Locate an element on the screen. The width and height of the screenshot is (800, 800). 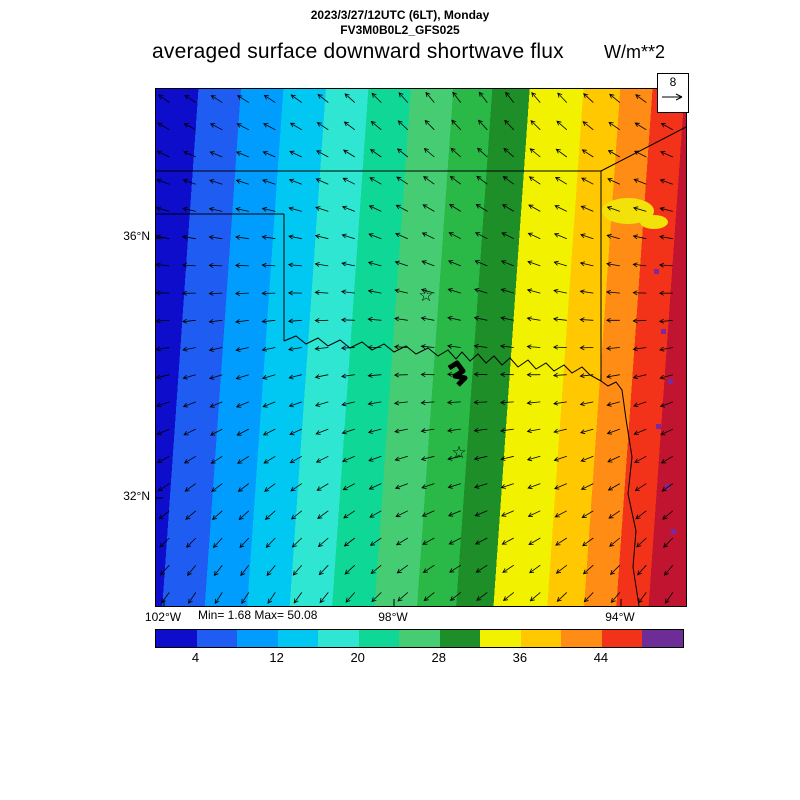
latitude-label: 32°N is located at coordinates (136, 496).